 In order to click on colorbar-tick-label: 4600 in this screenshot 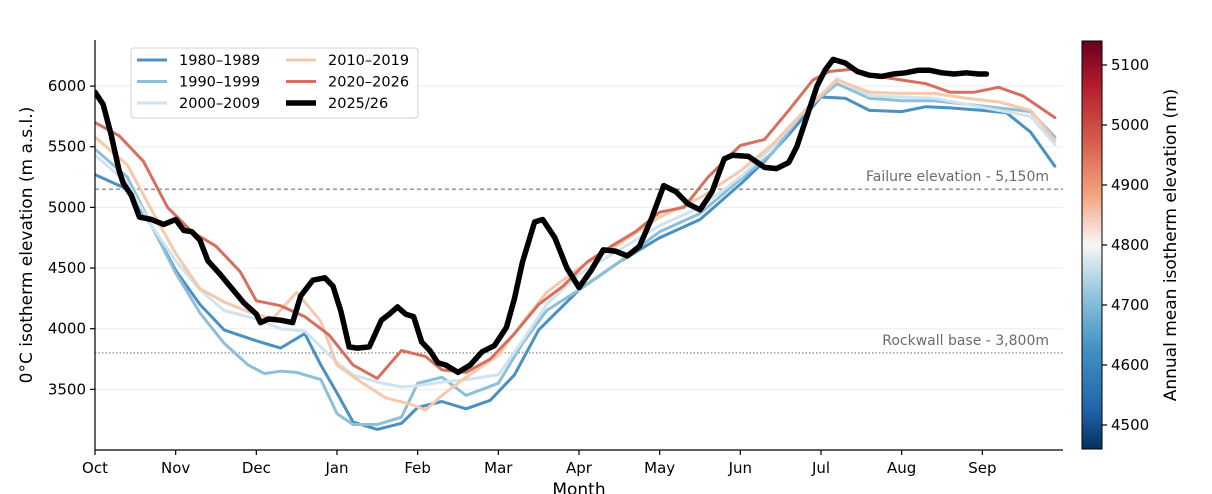, I will do `click(1130, 365)`.